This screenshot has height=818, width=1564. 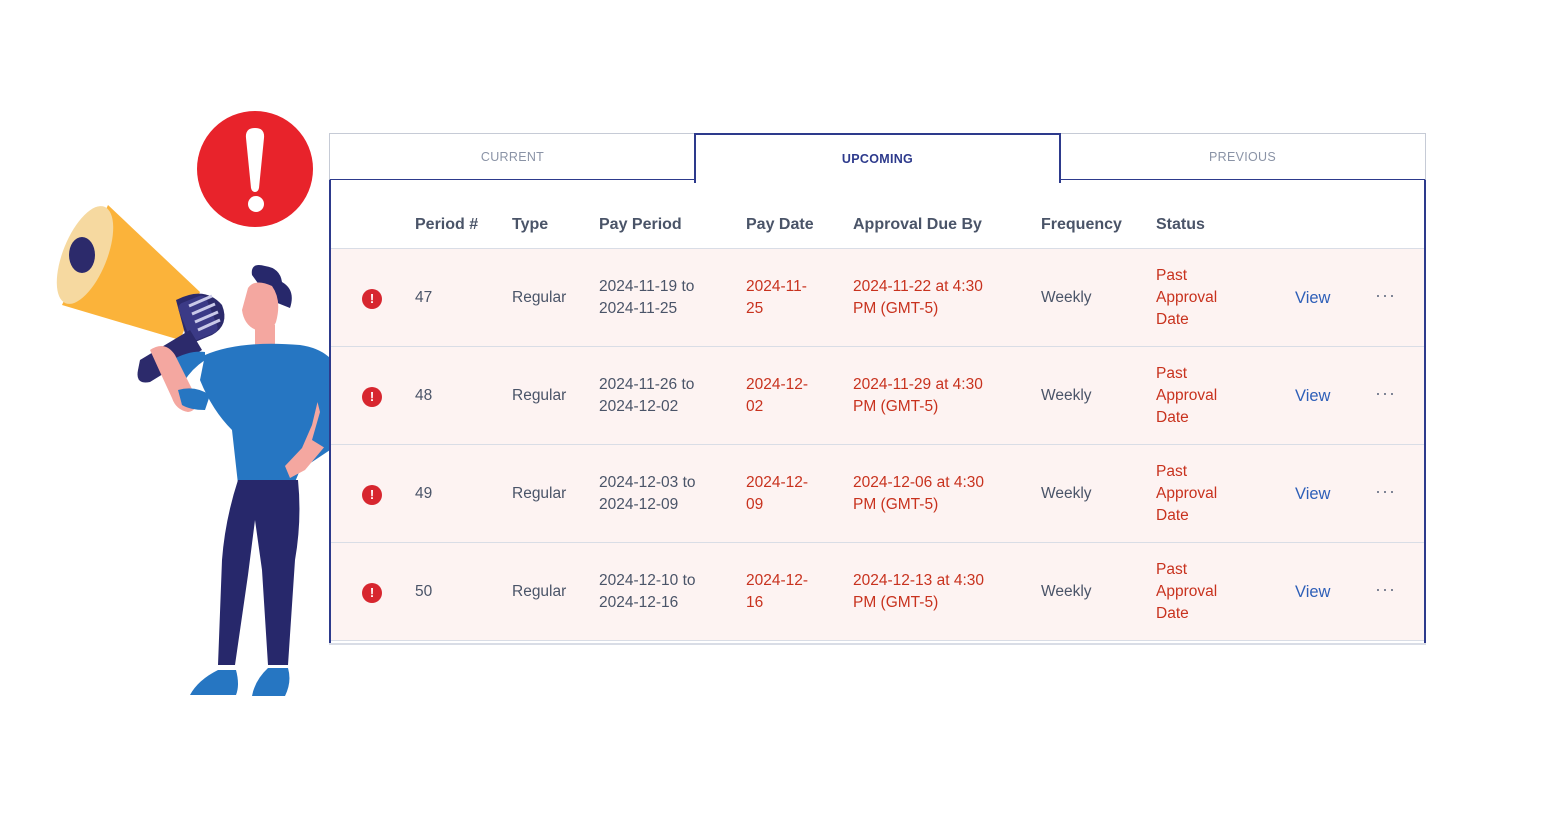 What do you see at coordinates (424, 395) in the screenshot?
I see `period-number: 48` at bounding box center [424, 395].